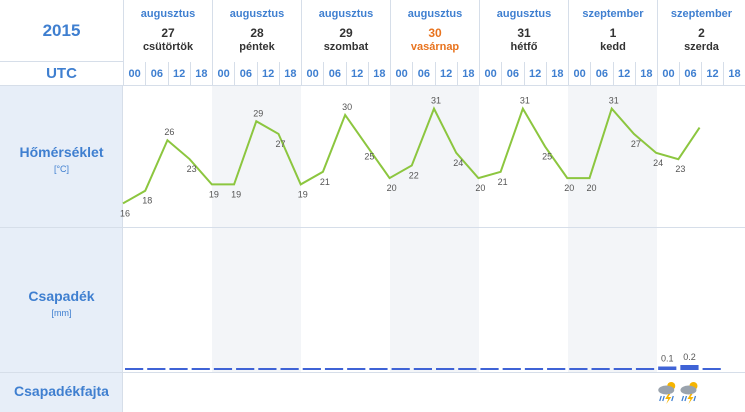  Describe the element at coordinates (667, 359) in the screenshot. I see `precip-label: 0.1` at that location.